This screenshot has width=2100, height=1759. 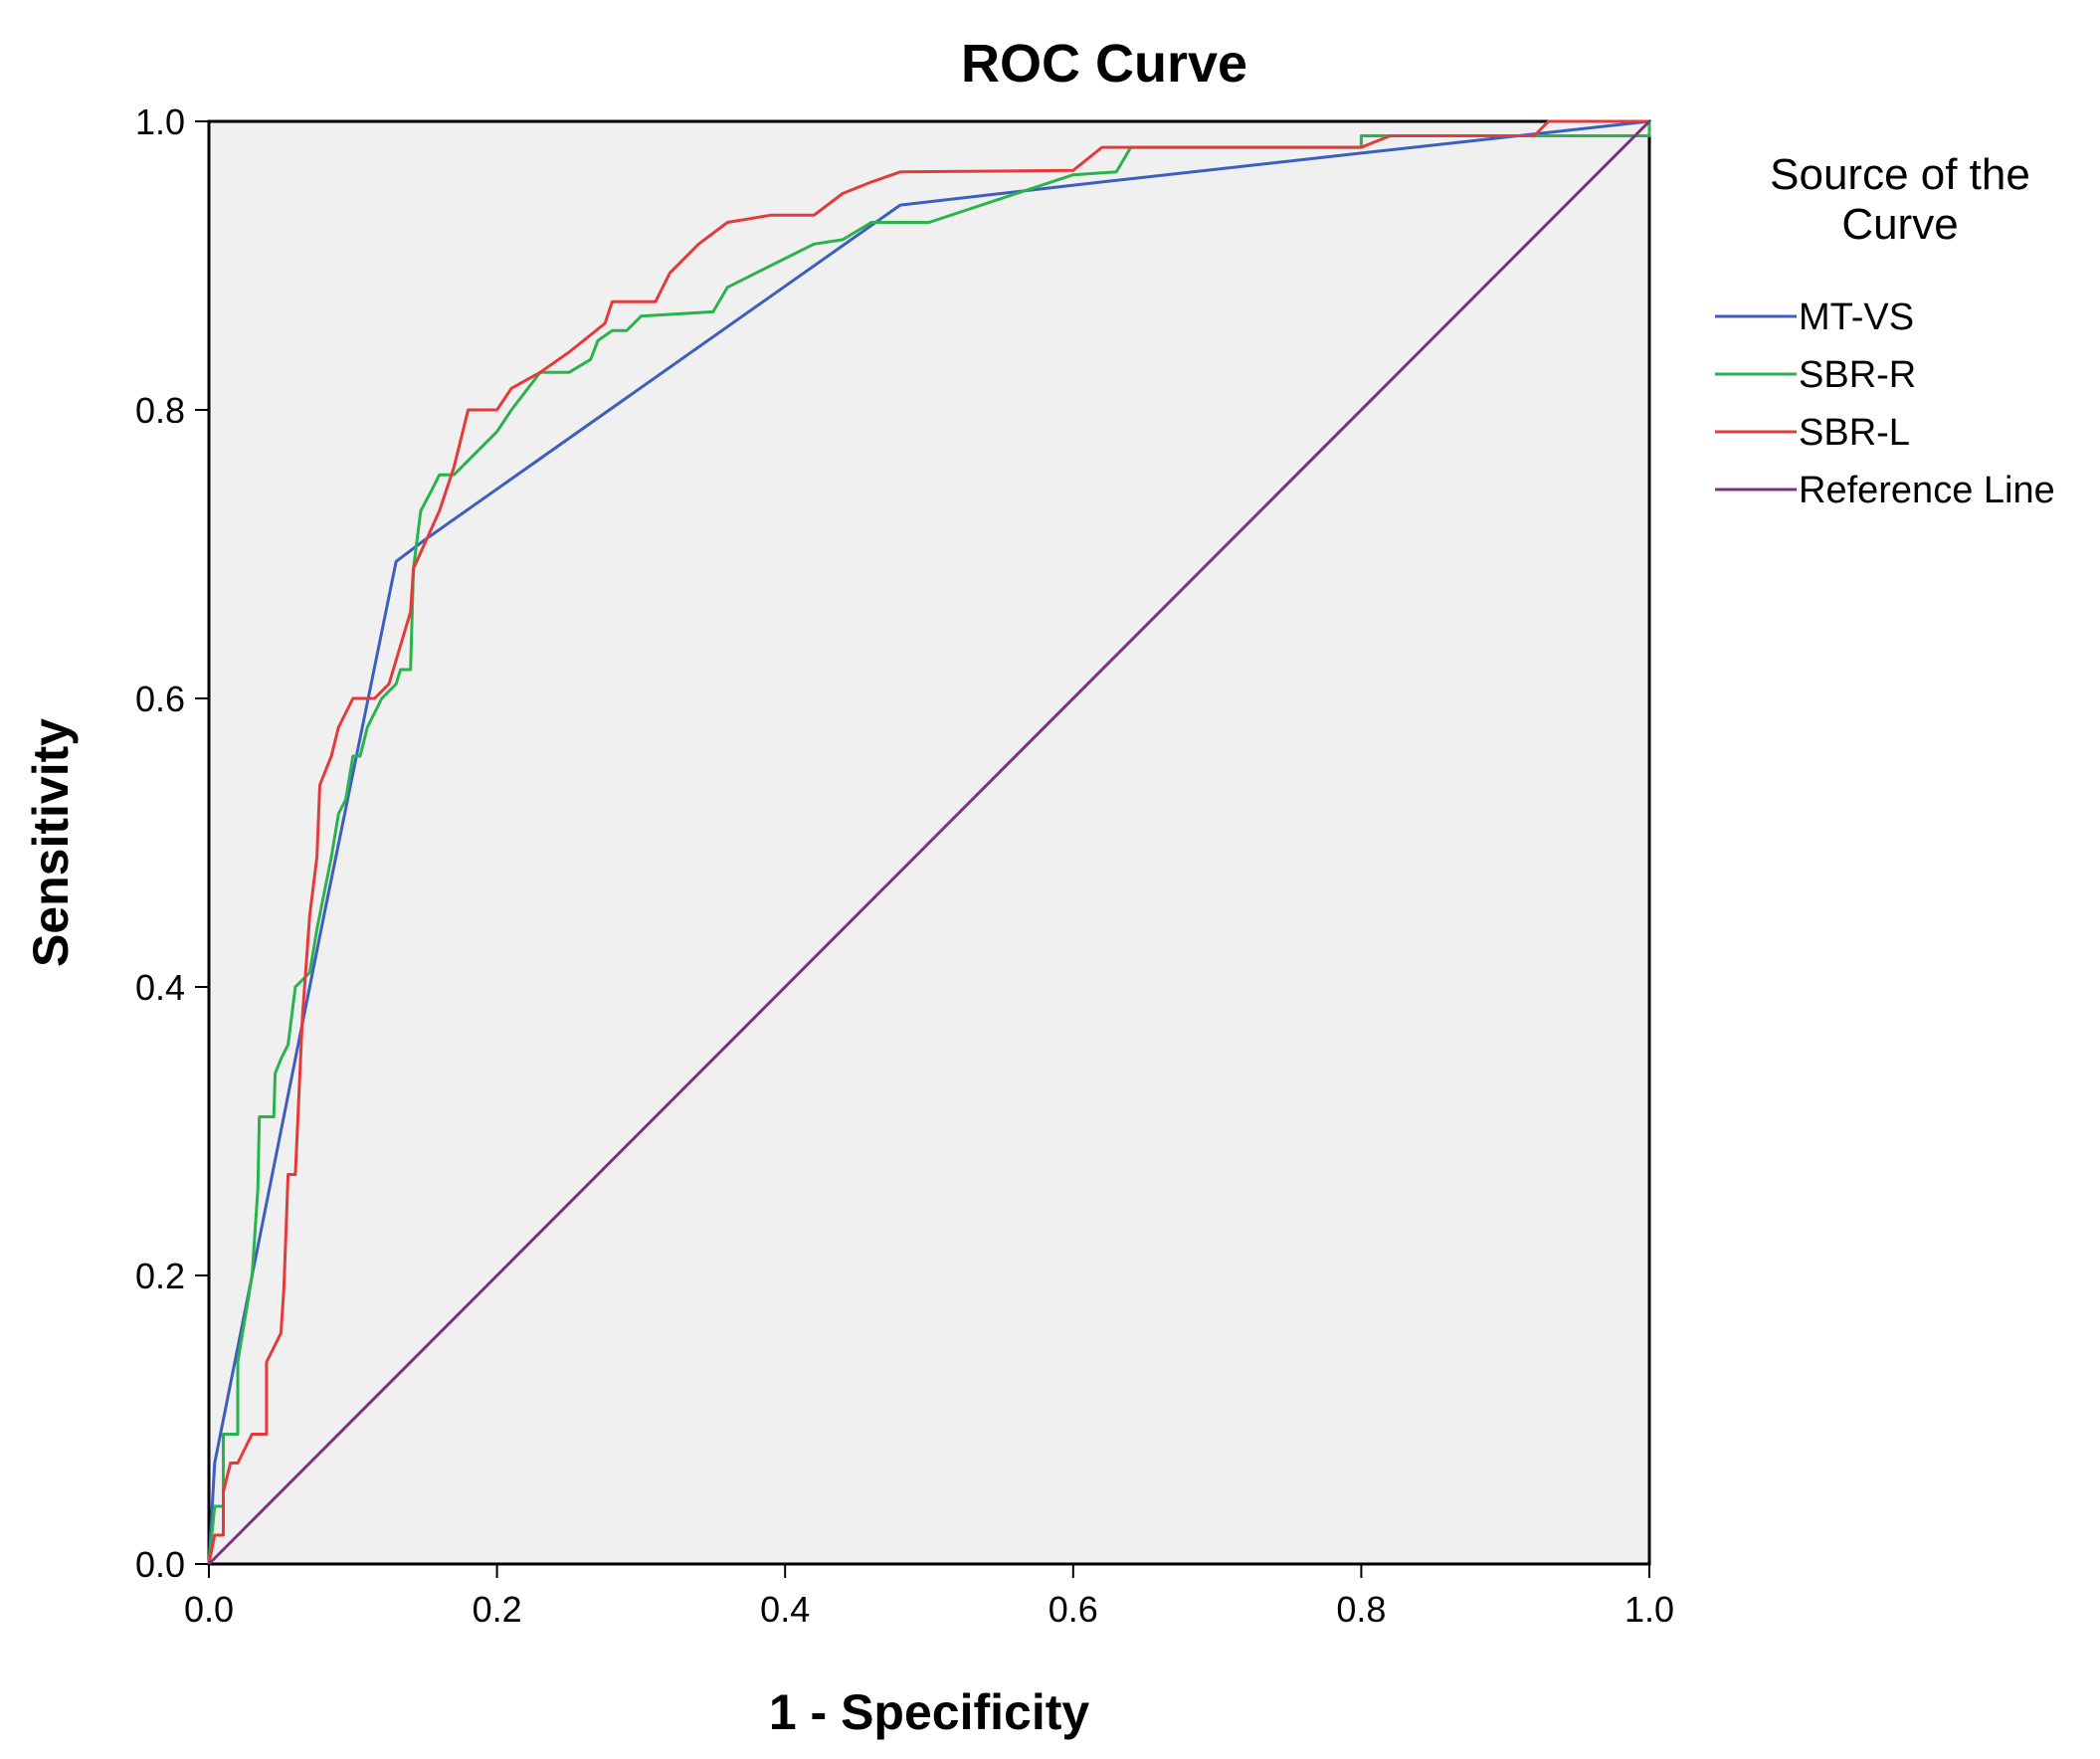 What do you see at coordinates (160, 410) in the screenshot?
I see `y-tick-label: 0.8` at bounding box center [160, 410].